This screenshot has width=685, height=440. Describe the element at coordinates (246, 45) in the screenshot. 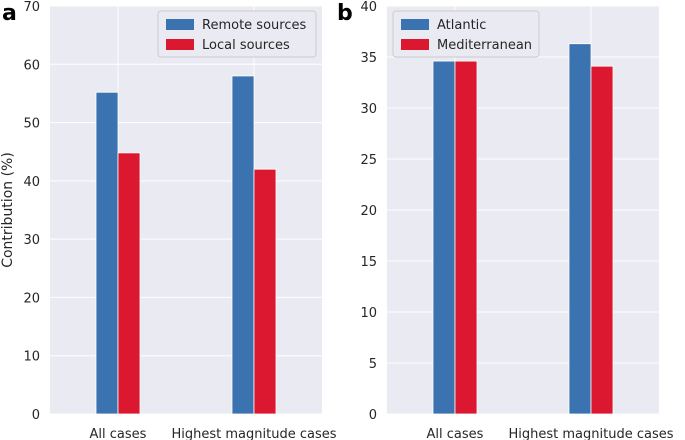

I see `legend-label: Local sources` at that location.